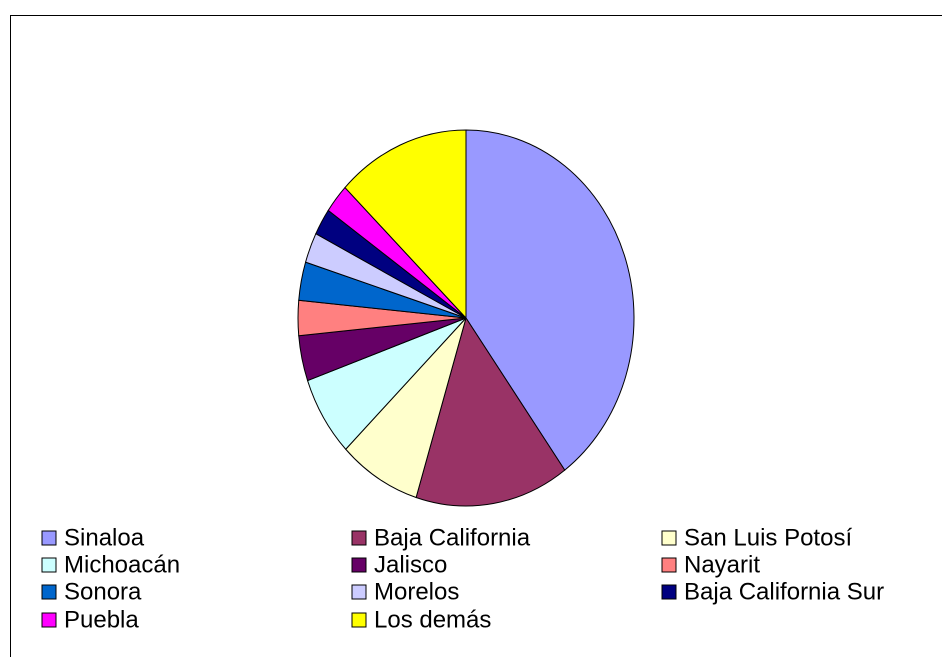 The image size is (942, 657). What do you see at coordinates (784, 591) in the screenshot?
I see `legend-label: Baja California Sur` at bounding box center [784, 591].